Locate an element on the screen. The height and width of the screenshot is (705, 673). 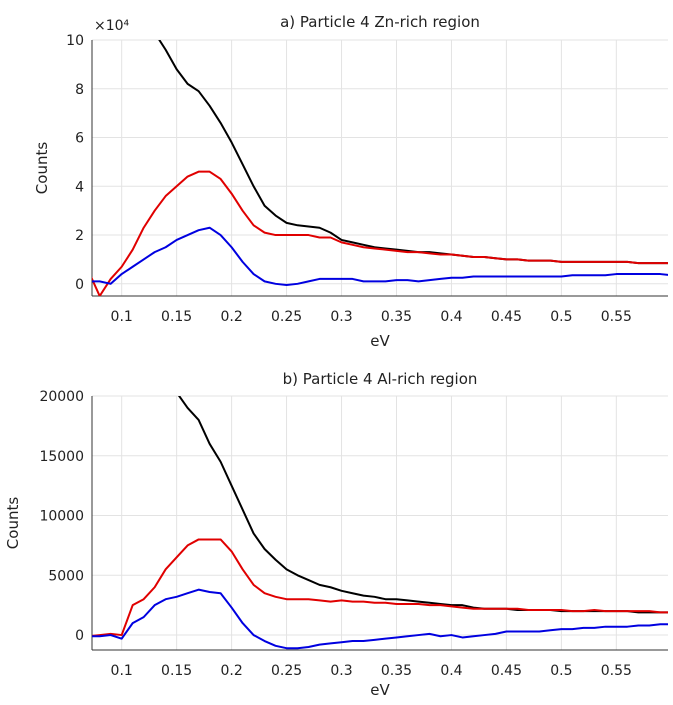
y-tick-label: 15000 is located at coordinates (61, 457).